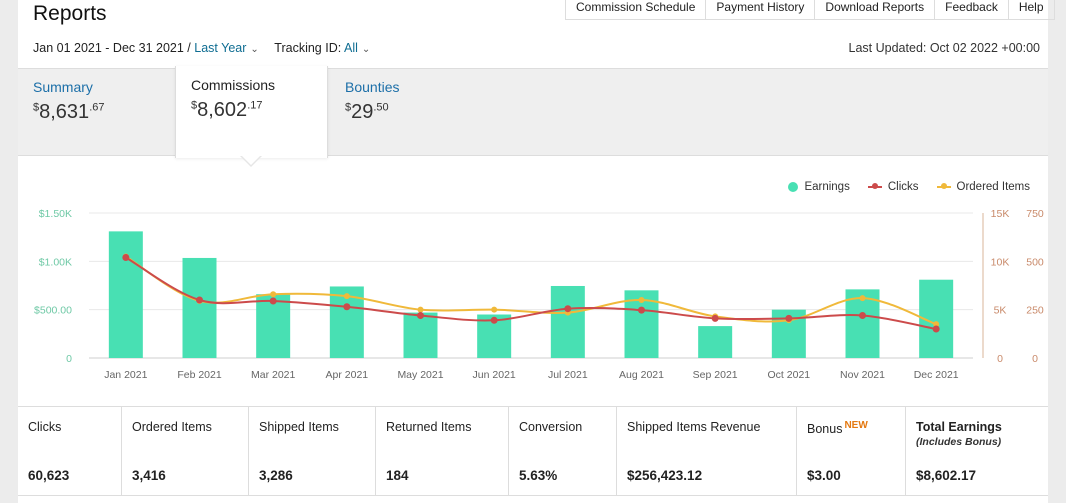 The height and width of the screenshot is (503, 1066). What do you see at coordinates (1000, 262) in the screenshot?
I see `y-axis-right-clicks-tick: 10K` at bounding box center [1000, 262].